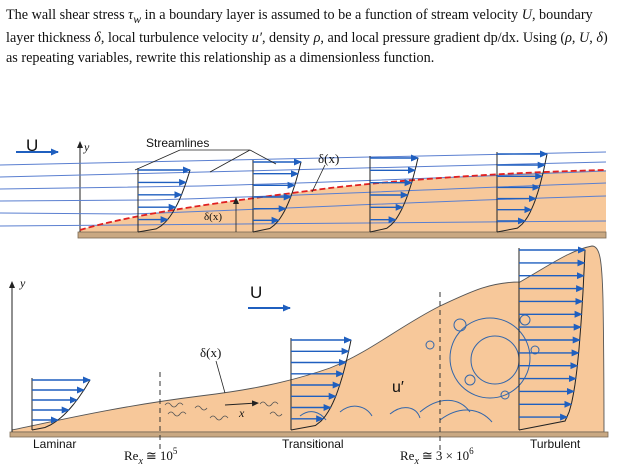 The height and width of the screenshot is (473, 618). I want to click on region-label-transitional: Transitional, so click(313, 444).